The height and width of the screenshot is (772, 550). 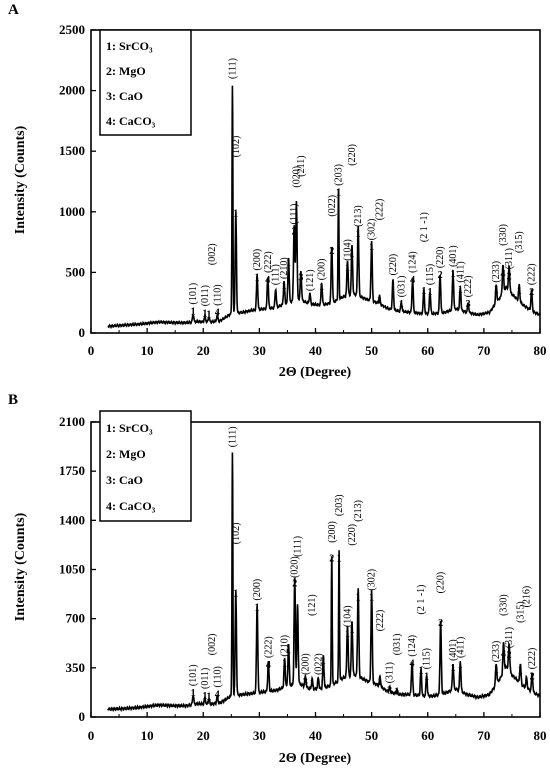 I want to click on panel-b-legend: 1: SrCO₃ 2: MgO 3: CaO 4: CaCO₃, so click(x=145, y=466).